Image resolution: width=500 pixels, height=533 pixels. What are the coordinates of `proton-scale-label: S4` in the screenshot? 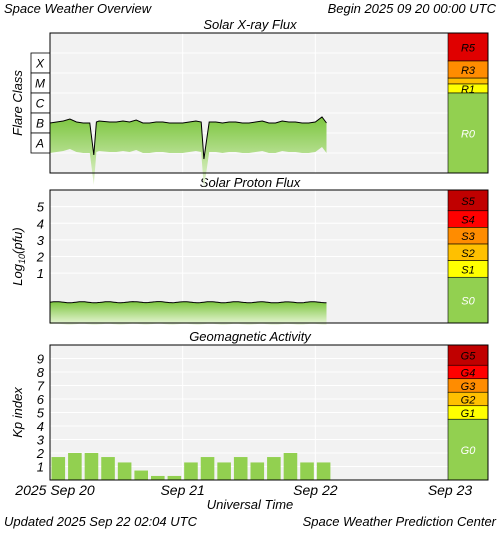 It's located at (467, 221).